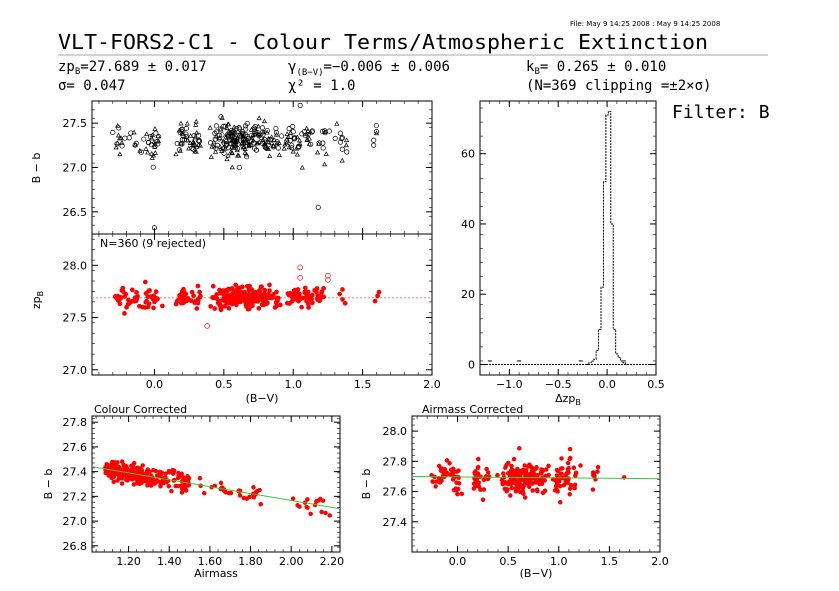 This screenshot has width=839, height=591. I want to click on x-tick-label: −0.5, so click(558, 384).